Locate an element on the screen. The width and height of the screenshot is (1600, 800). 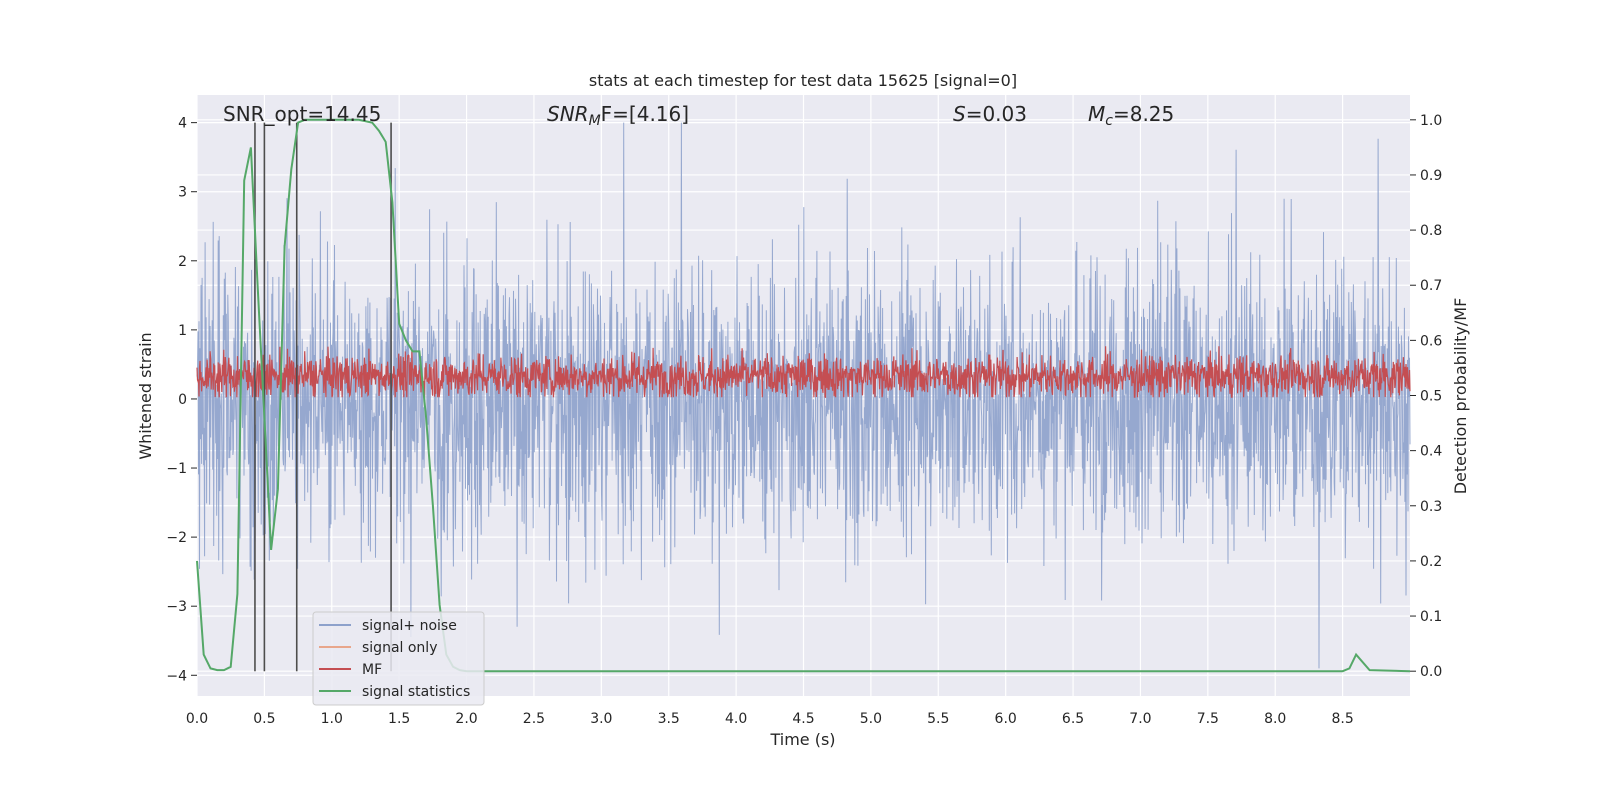
annotation-snr-opt: SNR_opt=14.45 is located at coordinates (302, 114).